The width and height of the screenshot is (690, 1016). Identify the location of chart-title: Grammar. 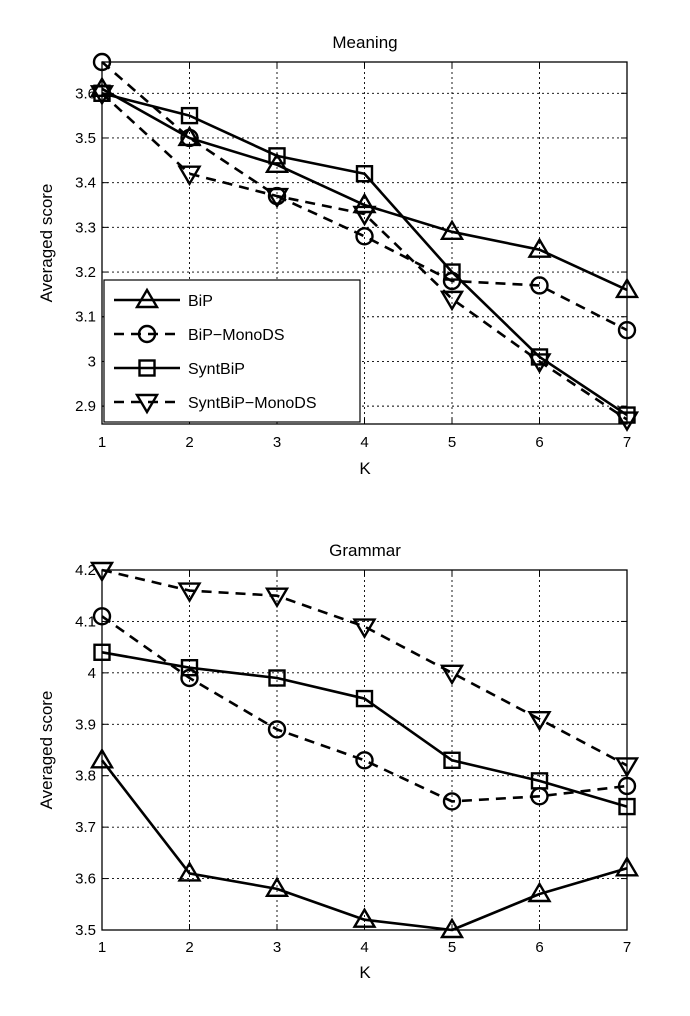
(365, 550).